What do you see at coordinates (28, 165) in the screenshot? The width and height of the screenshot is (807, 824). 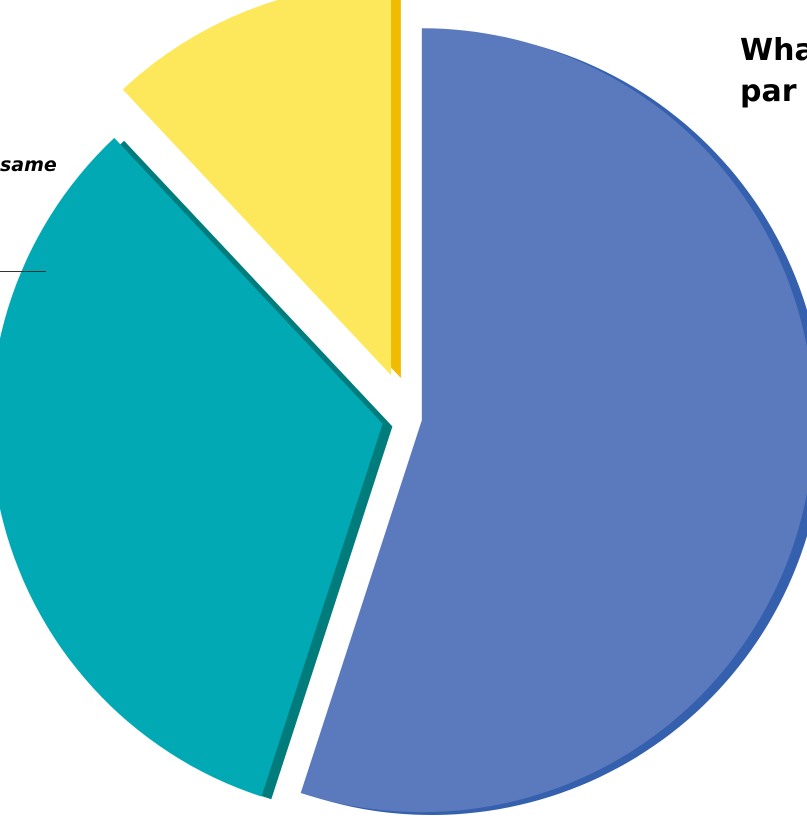 I see `slice-annotation-label: same` at bounding box center [28, 165].